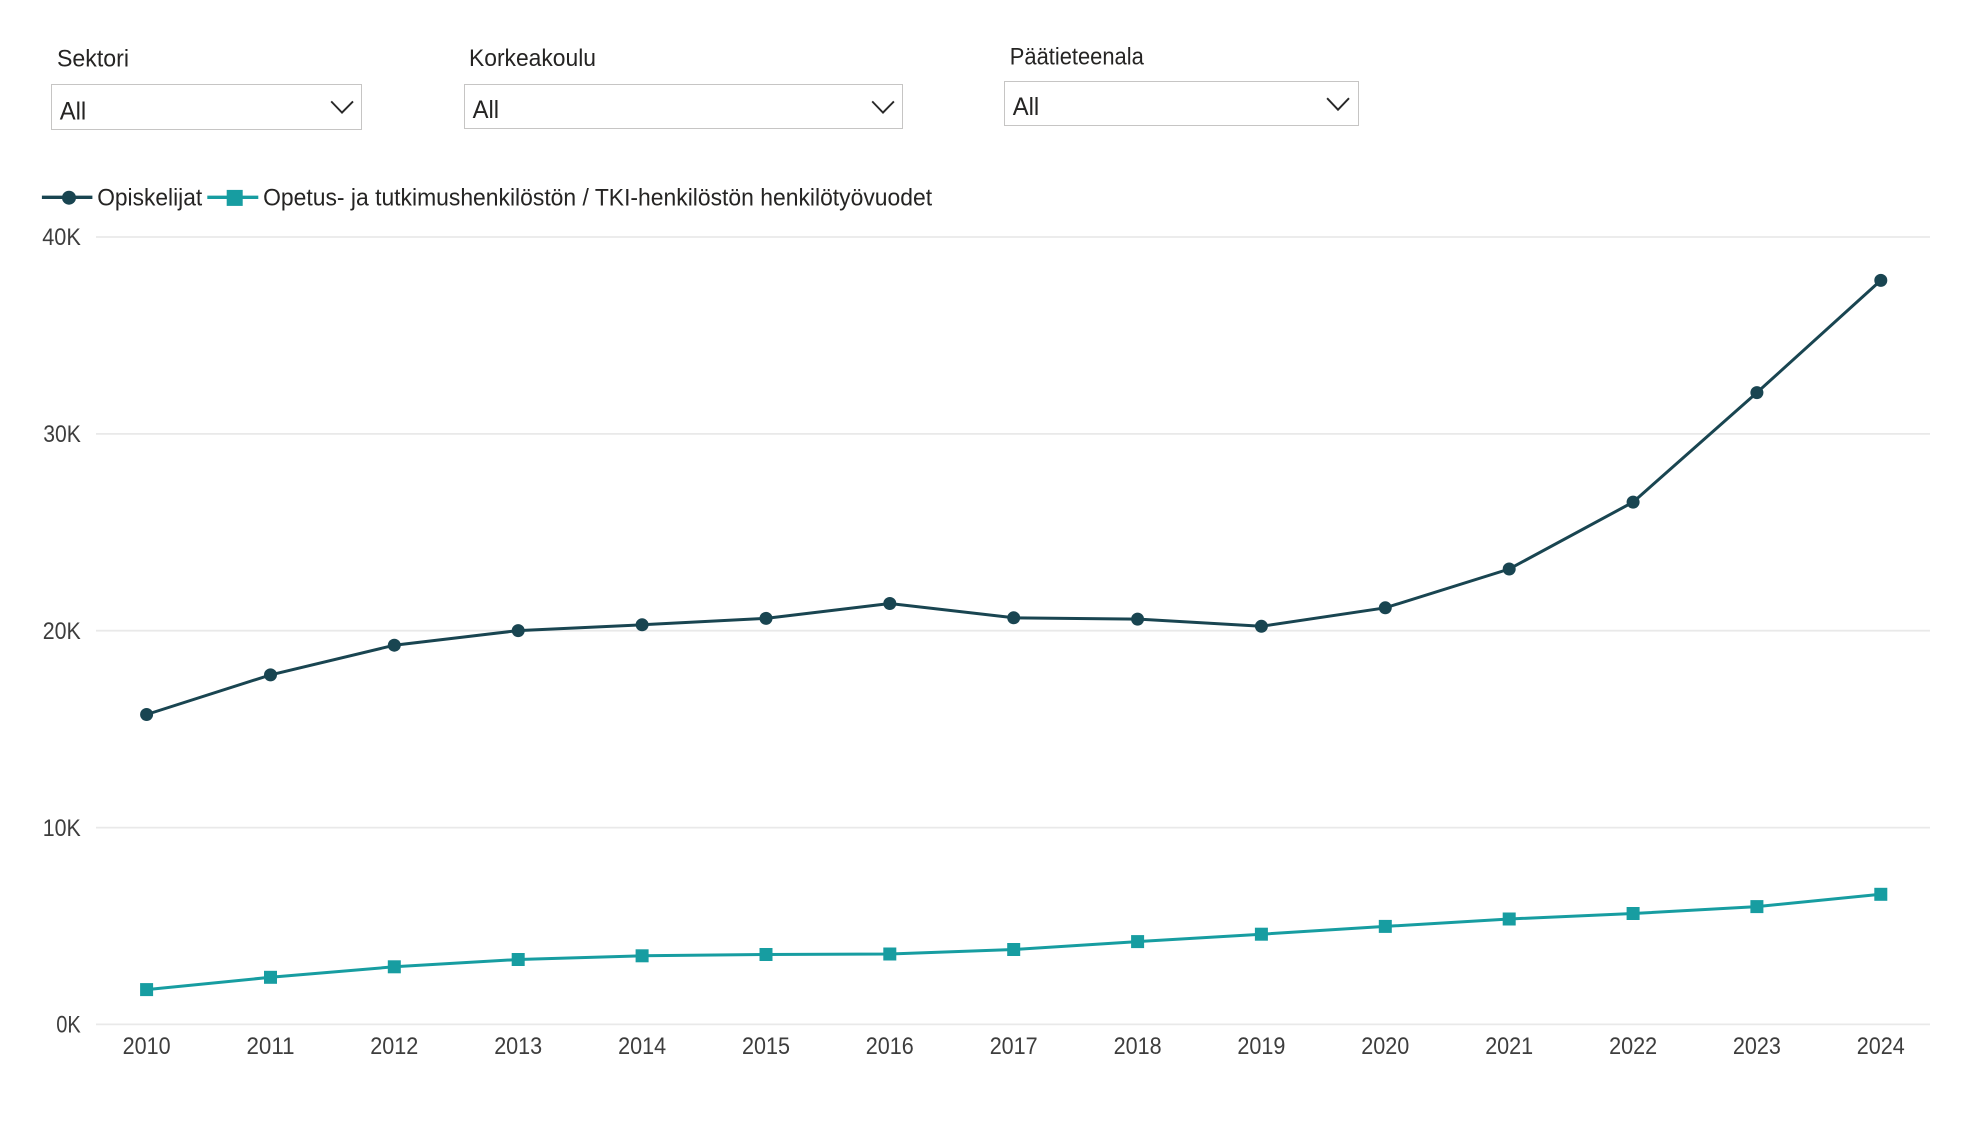 The height and width of the screenshot is (1125, 1971). I want to click on svg-text: Sektori, so click(93, 59).